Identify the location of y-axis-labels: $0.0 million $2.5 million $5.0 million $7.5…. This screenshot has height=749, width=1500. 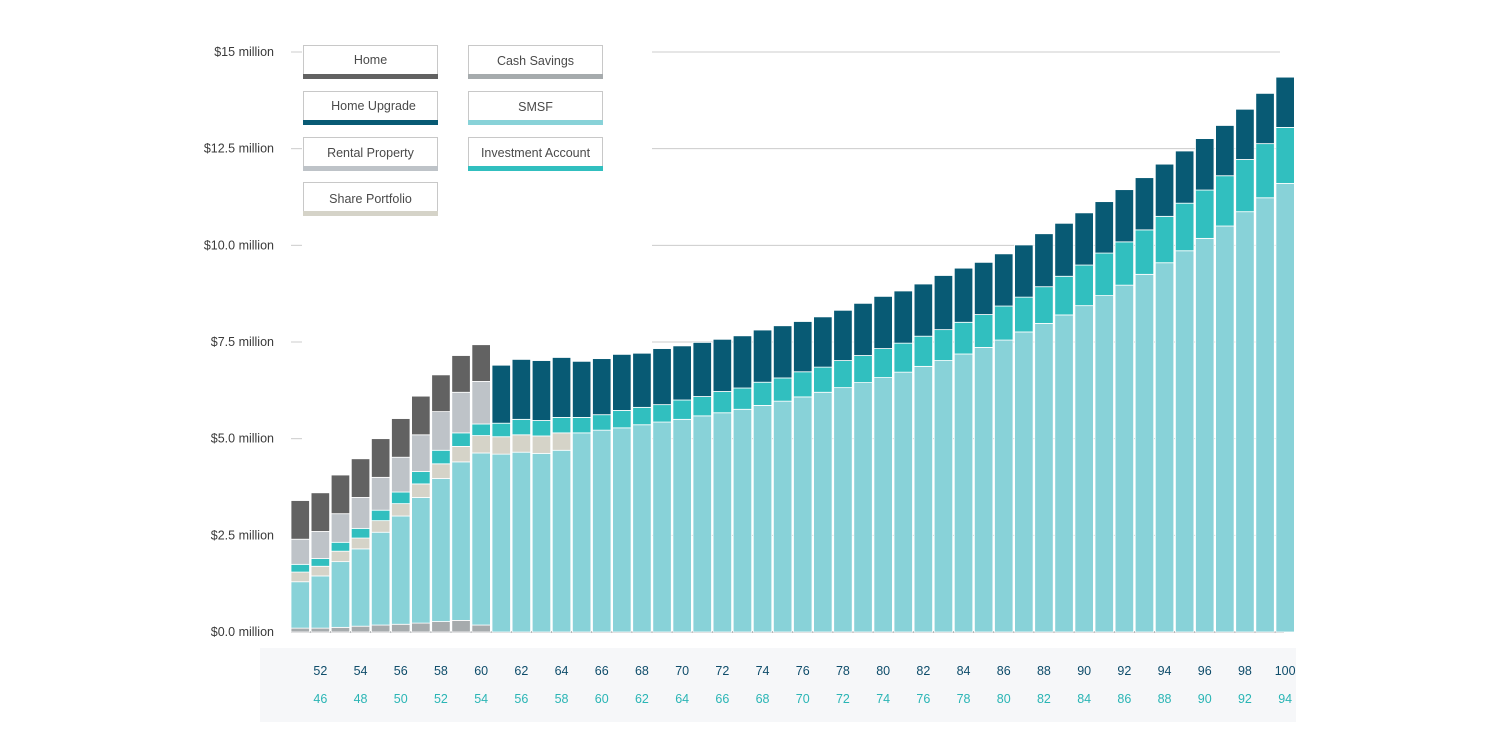
(239, 342).